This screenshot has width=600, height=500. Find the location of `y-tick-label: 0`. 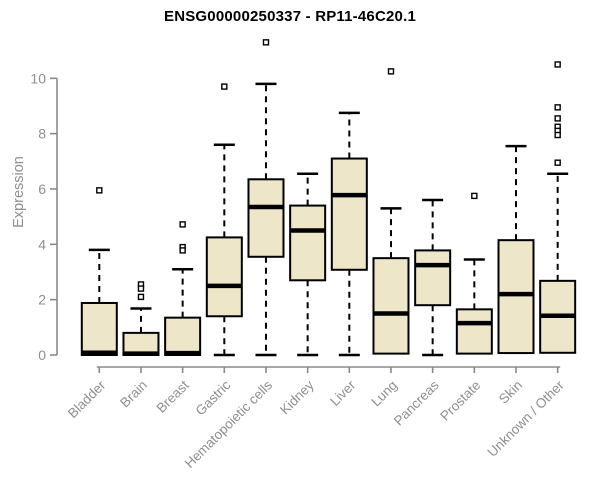

y-tick-label: 0 is located at coordinates (42, 355).